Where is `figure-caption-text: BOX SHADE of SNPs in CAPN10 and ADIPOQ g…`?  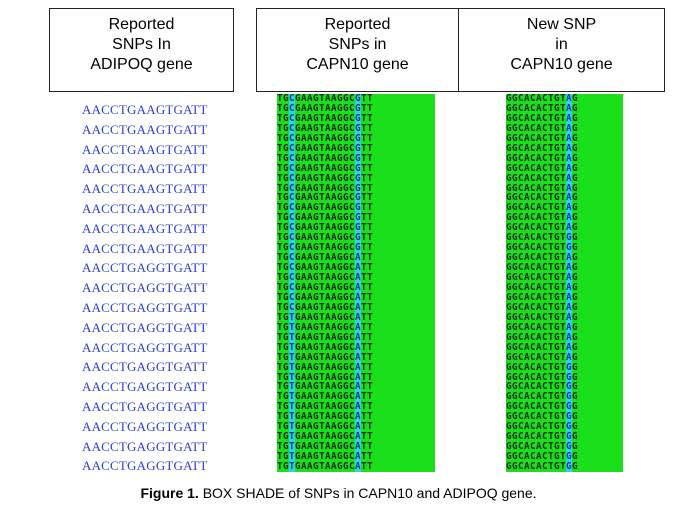
figure-caption-text: BOX SHADE of SNPs in CAPN10 and ADIPOQ g… is located at coordinates (367, 493).